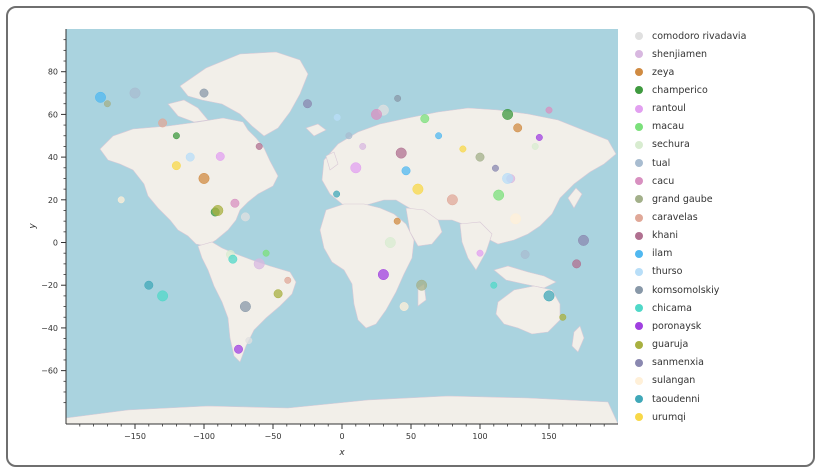  I want to click on legend-item: shenjiamen, so click(671, 54).